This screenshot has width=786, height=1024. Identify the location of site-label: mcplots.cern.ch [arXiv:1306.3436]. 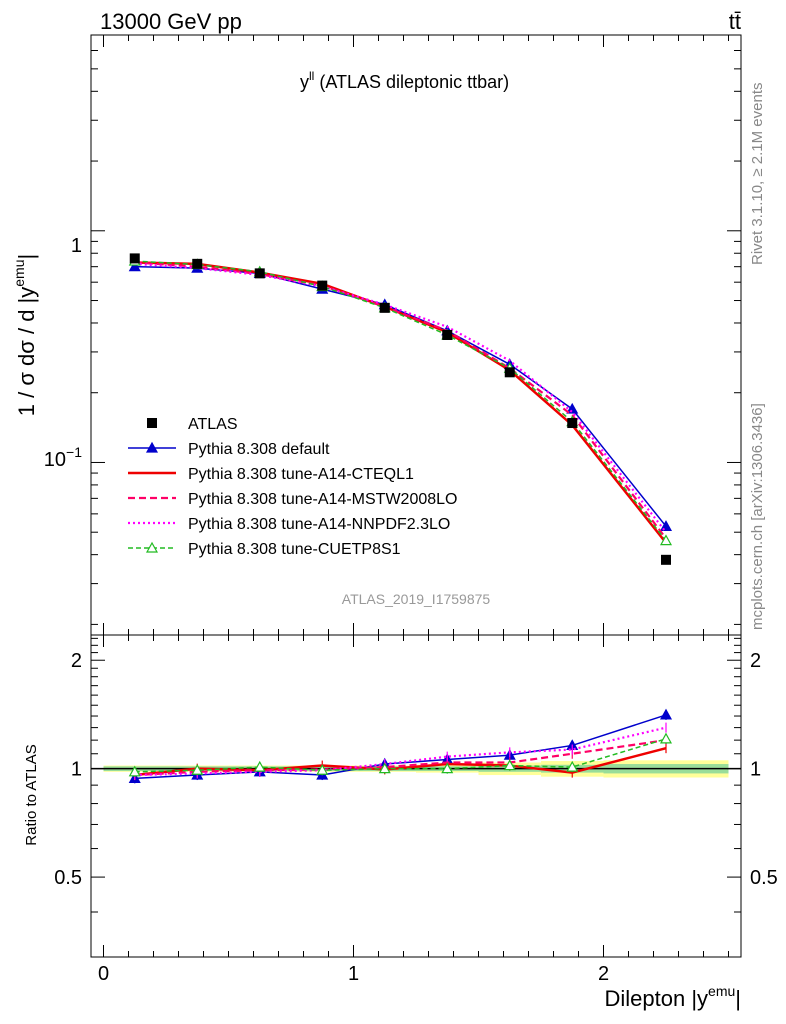
(757, 516).